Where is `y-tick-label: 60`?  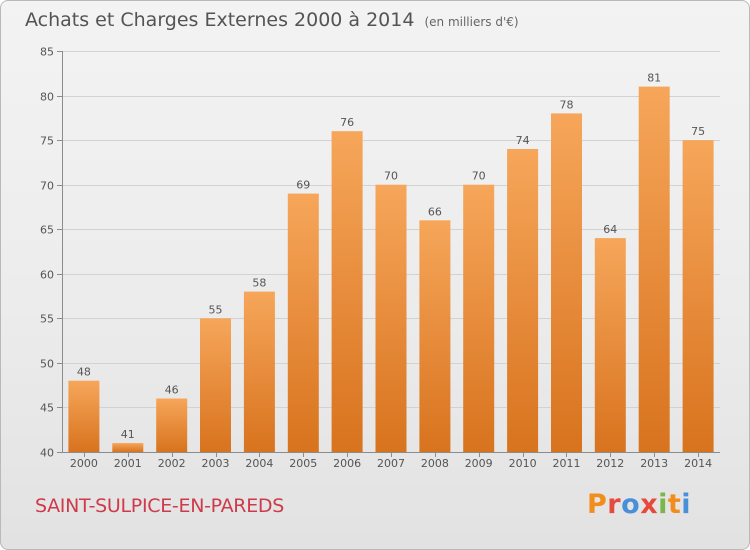 y-tick-label: 60 is located at coordinates (47, 275).